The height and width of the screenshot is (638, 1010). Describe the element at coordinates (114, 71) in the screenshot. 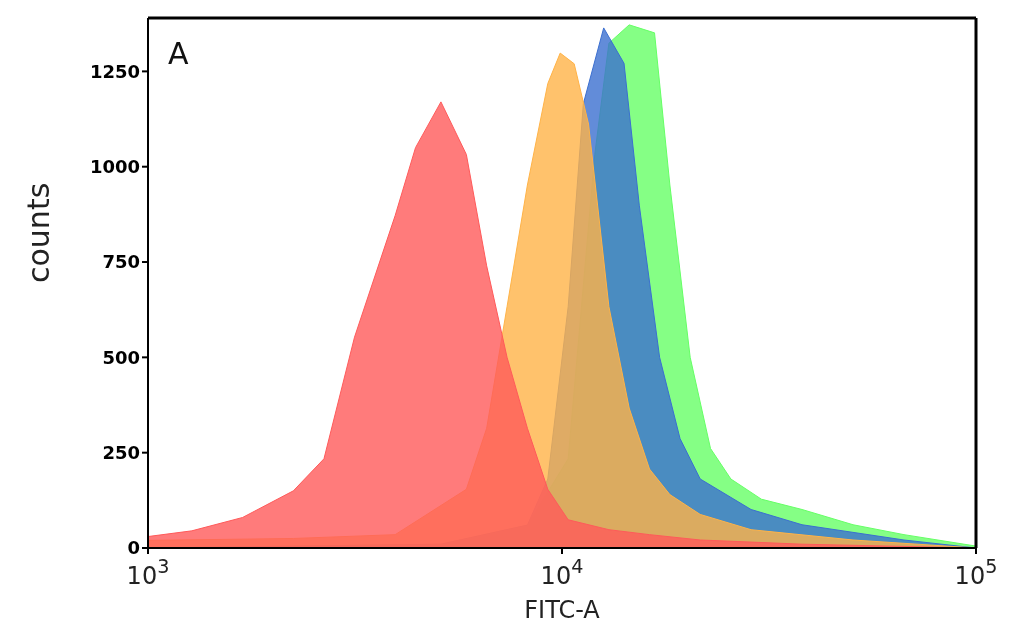

I see `y-tick-label: 1250` at that location.